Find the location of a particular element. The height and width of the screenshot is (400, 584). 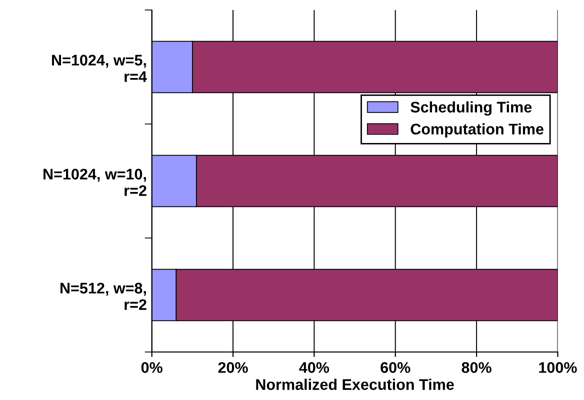

legend-label: Computation Time is located at coordinates (477, 130).